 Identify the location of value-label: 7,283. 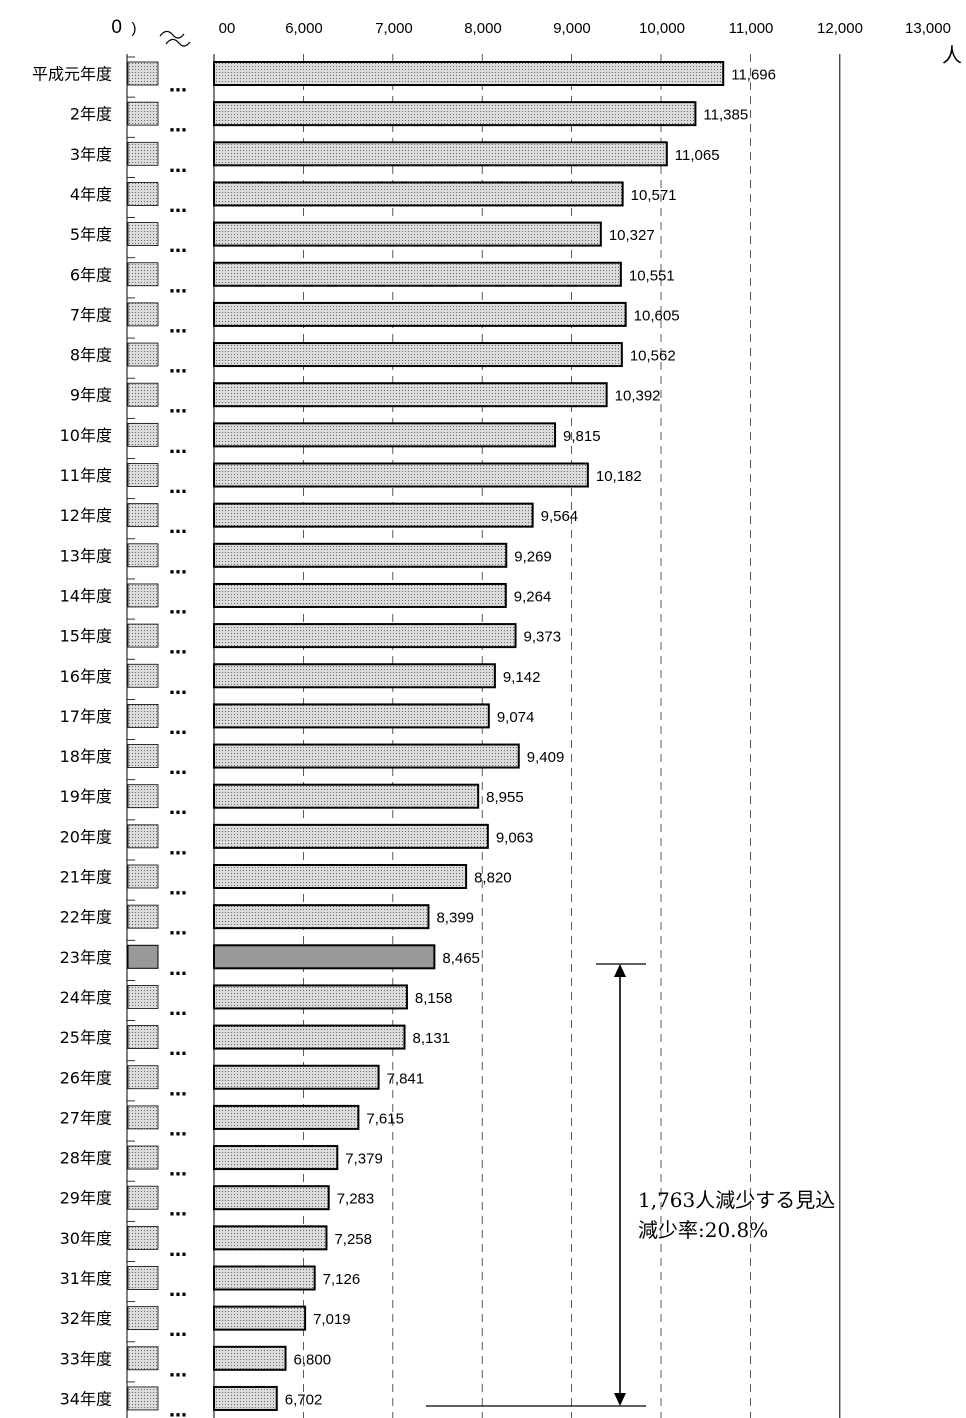
(356, 1199).